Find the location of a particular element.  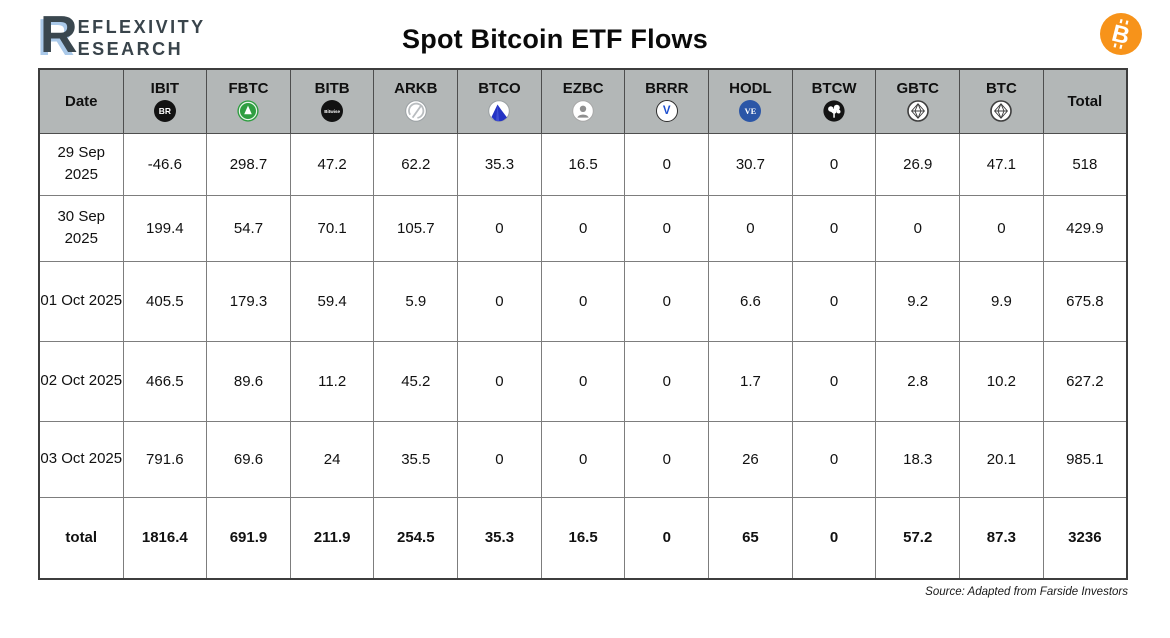

logo-line1: EFLEXIVITY is located at coordinates (141, 27).